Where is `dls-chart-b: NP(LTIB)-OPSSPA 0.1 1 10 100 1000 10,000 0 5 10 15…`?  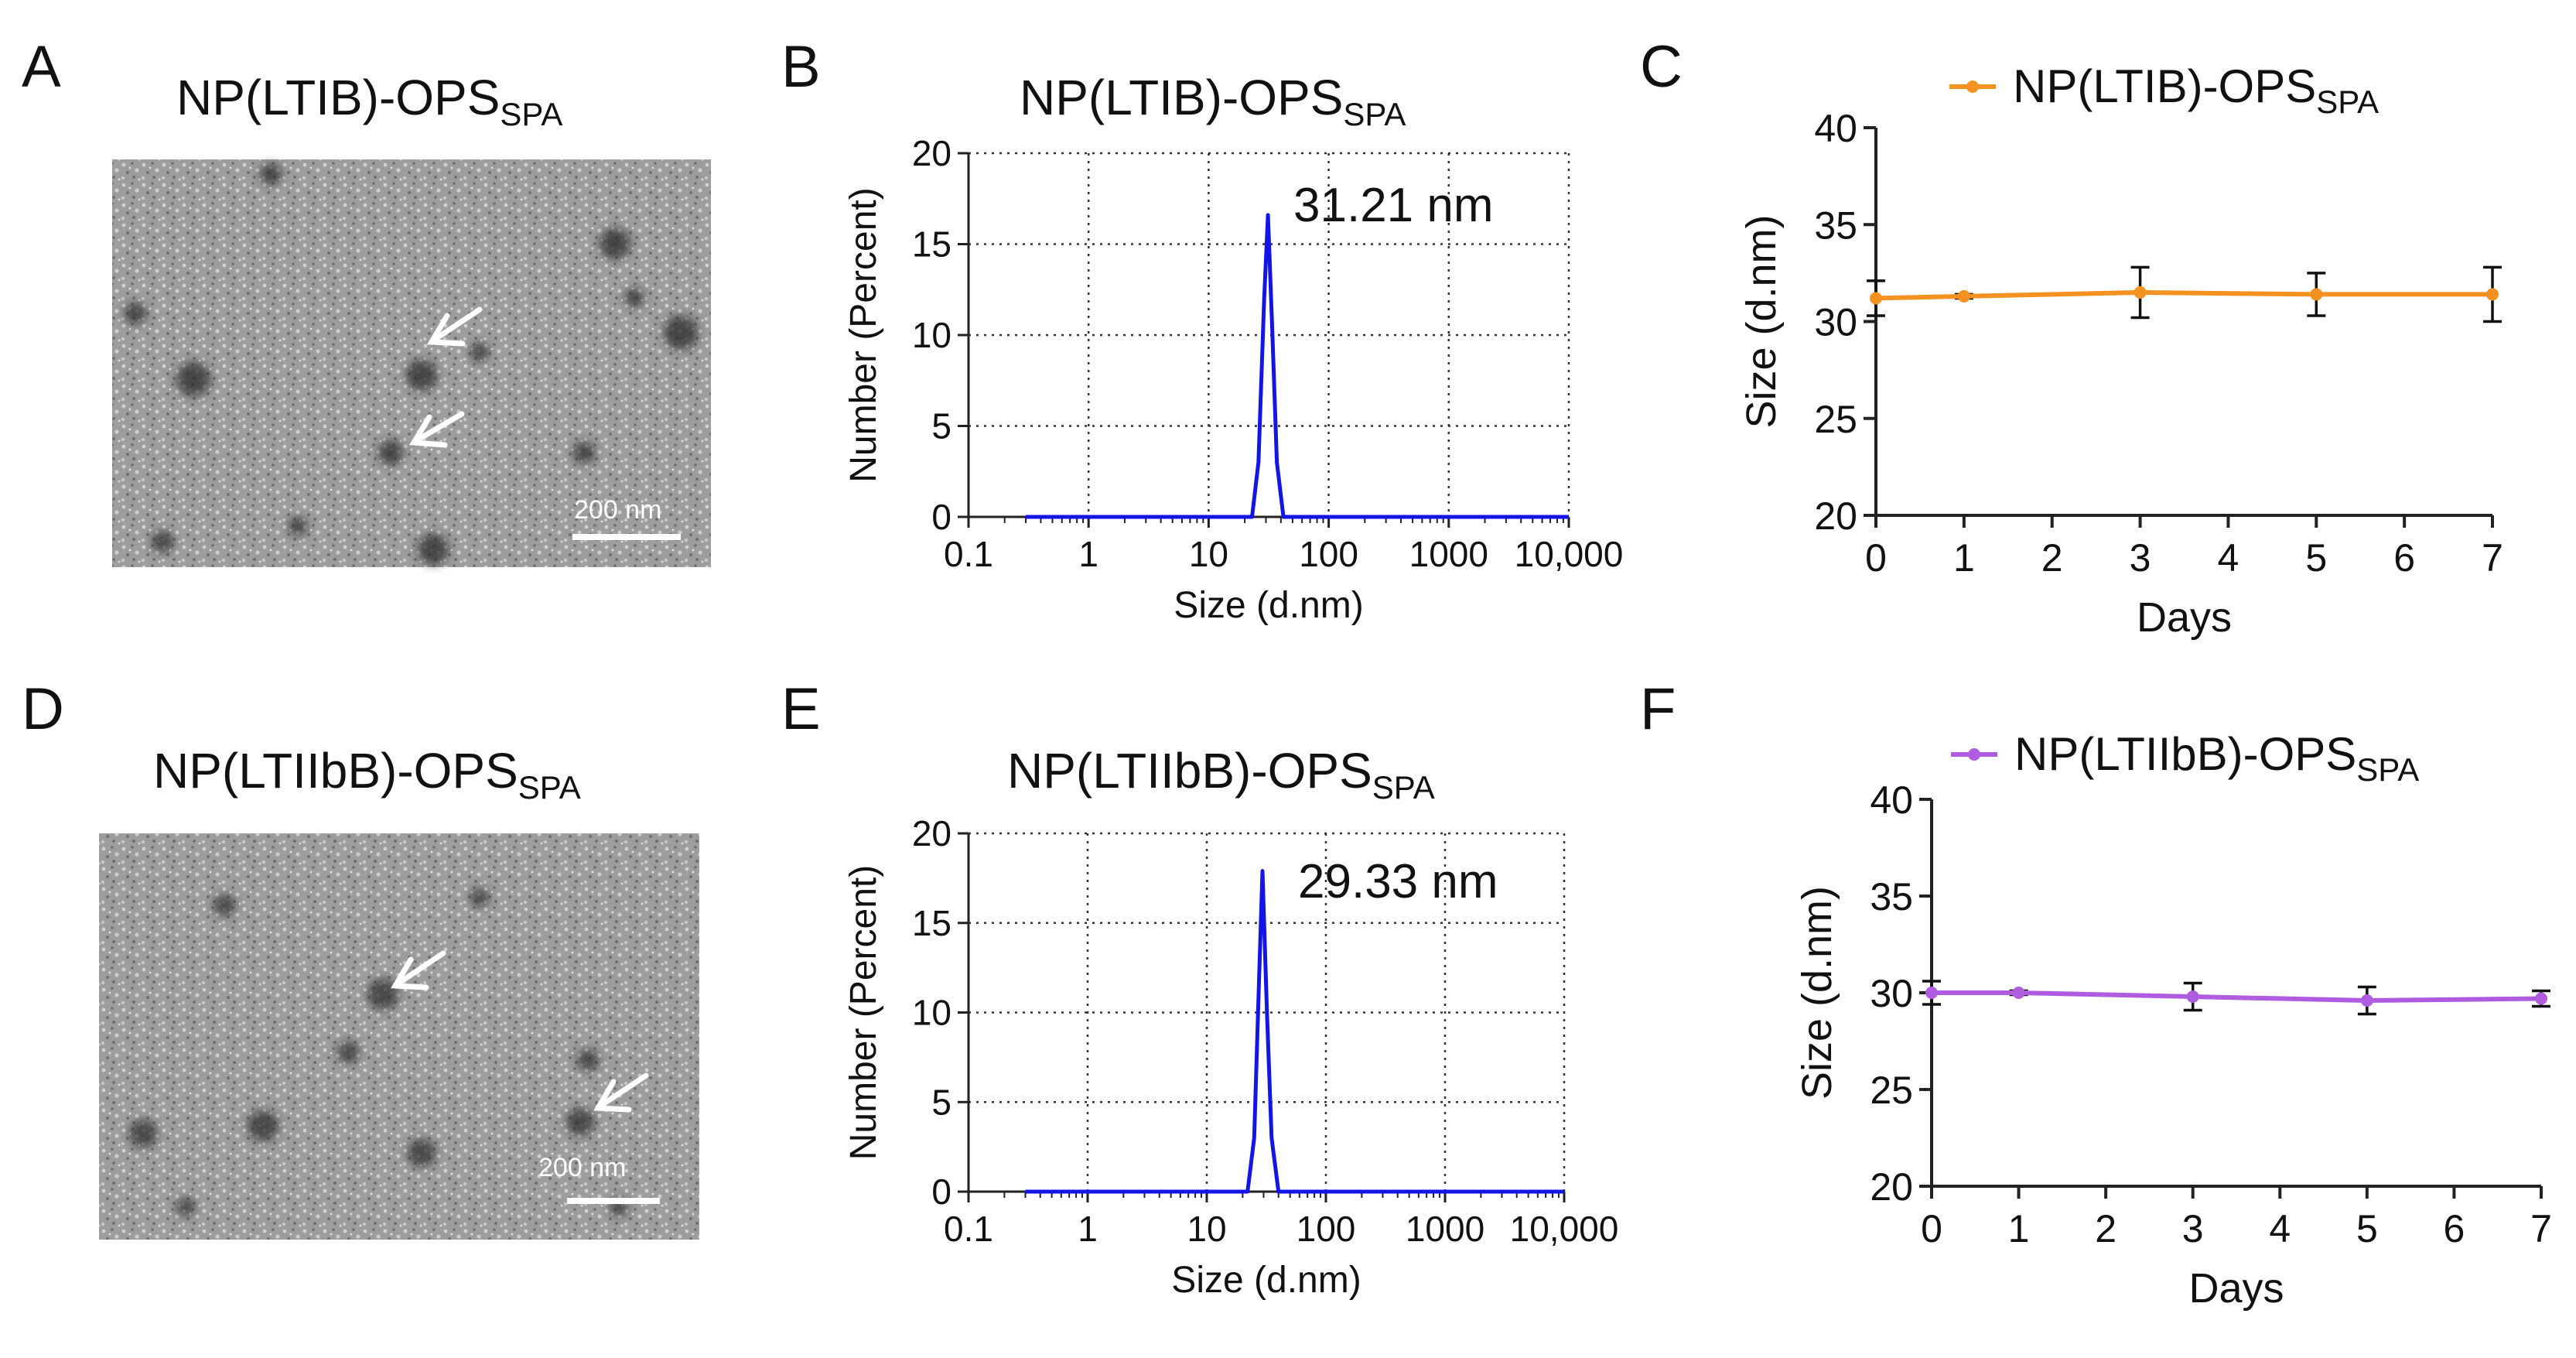 dls-chart-b: NP(LTIB)-OPSSPA 0.1 1 10 100 1000 10,000 0 5 10 15… is located at coordinates (1233, 348).